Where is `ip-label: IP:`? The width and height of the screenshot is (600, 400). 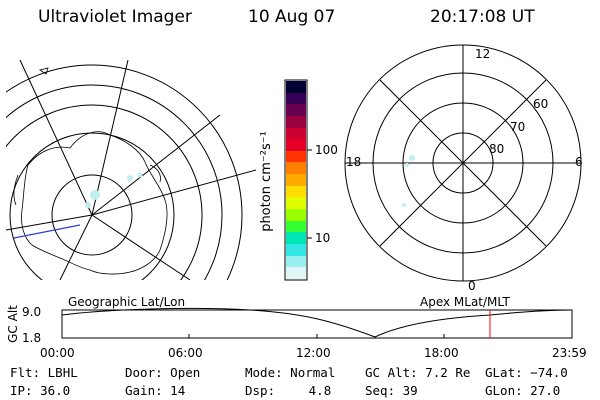 ip-label: IP: is located at coordinates (21, 390).